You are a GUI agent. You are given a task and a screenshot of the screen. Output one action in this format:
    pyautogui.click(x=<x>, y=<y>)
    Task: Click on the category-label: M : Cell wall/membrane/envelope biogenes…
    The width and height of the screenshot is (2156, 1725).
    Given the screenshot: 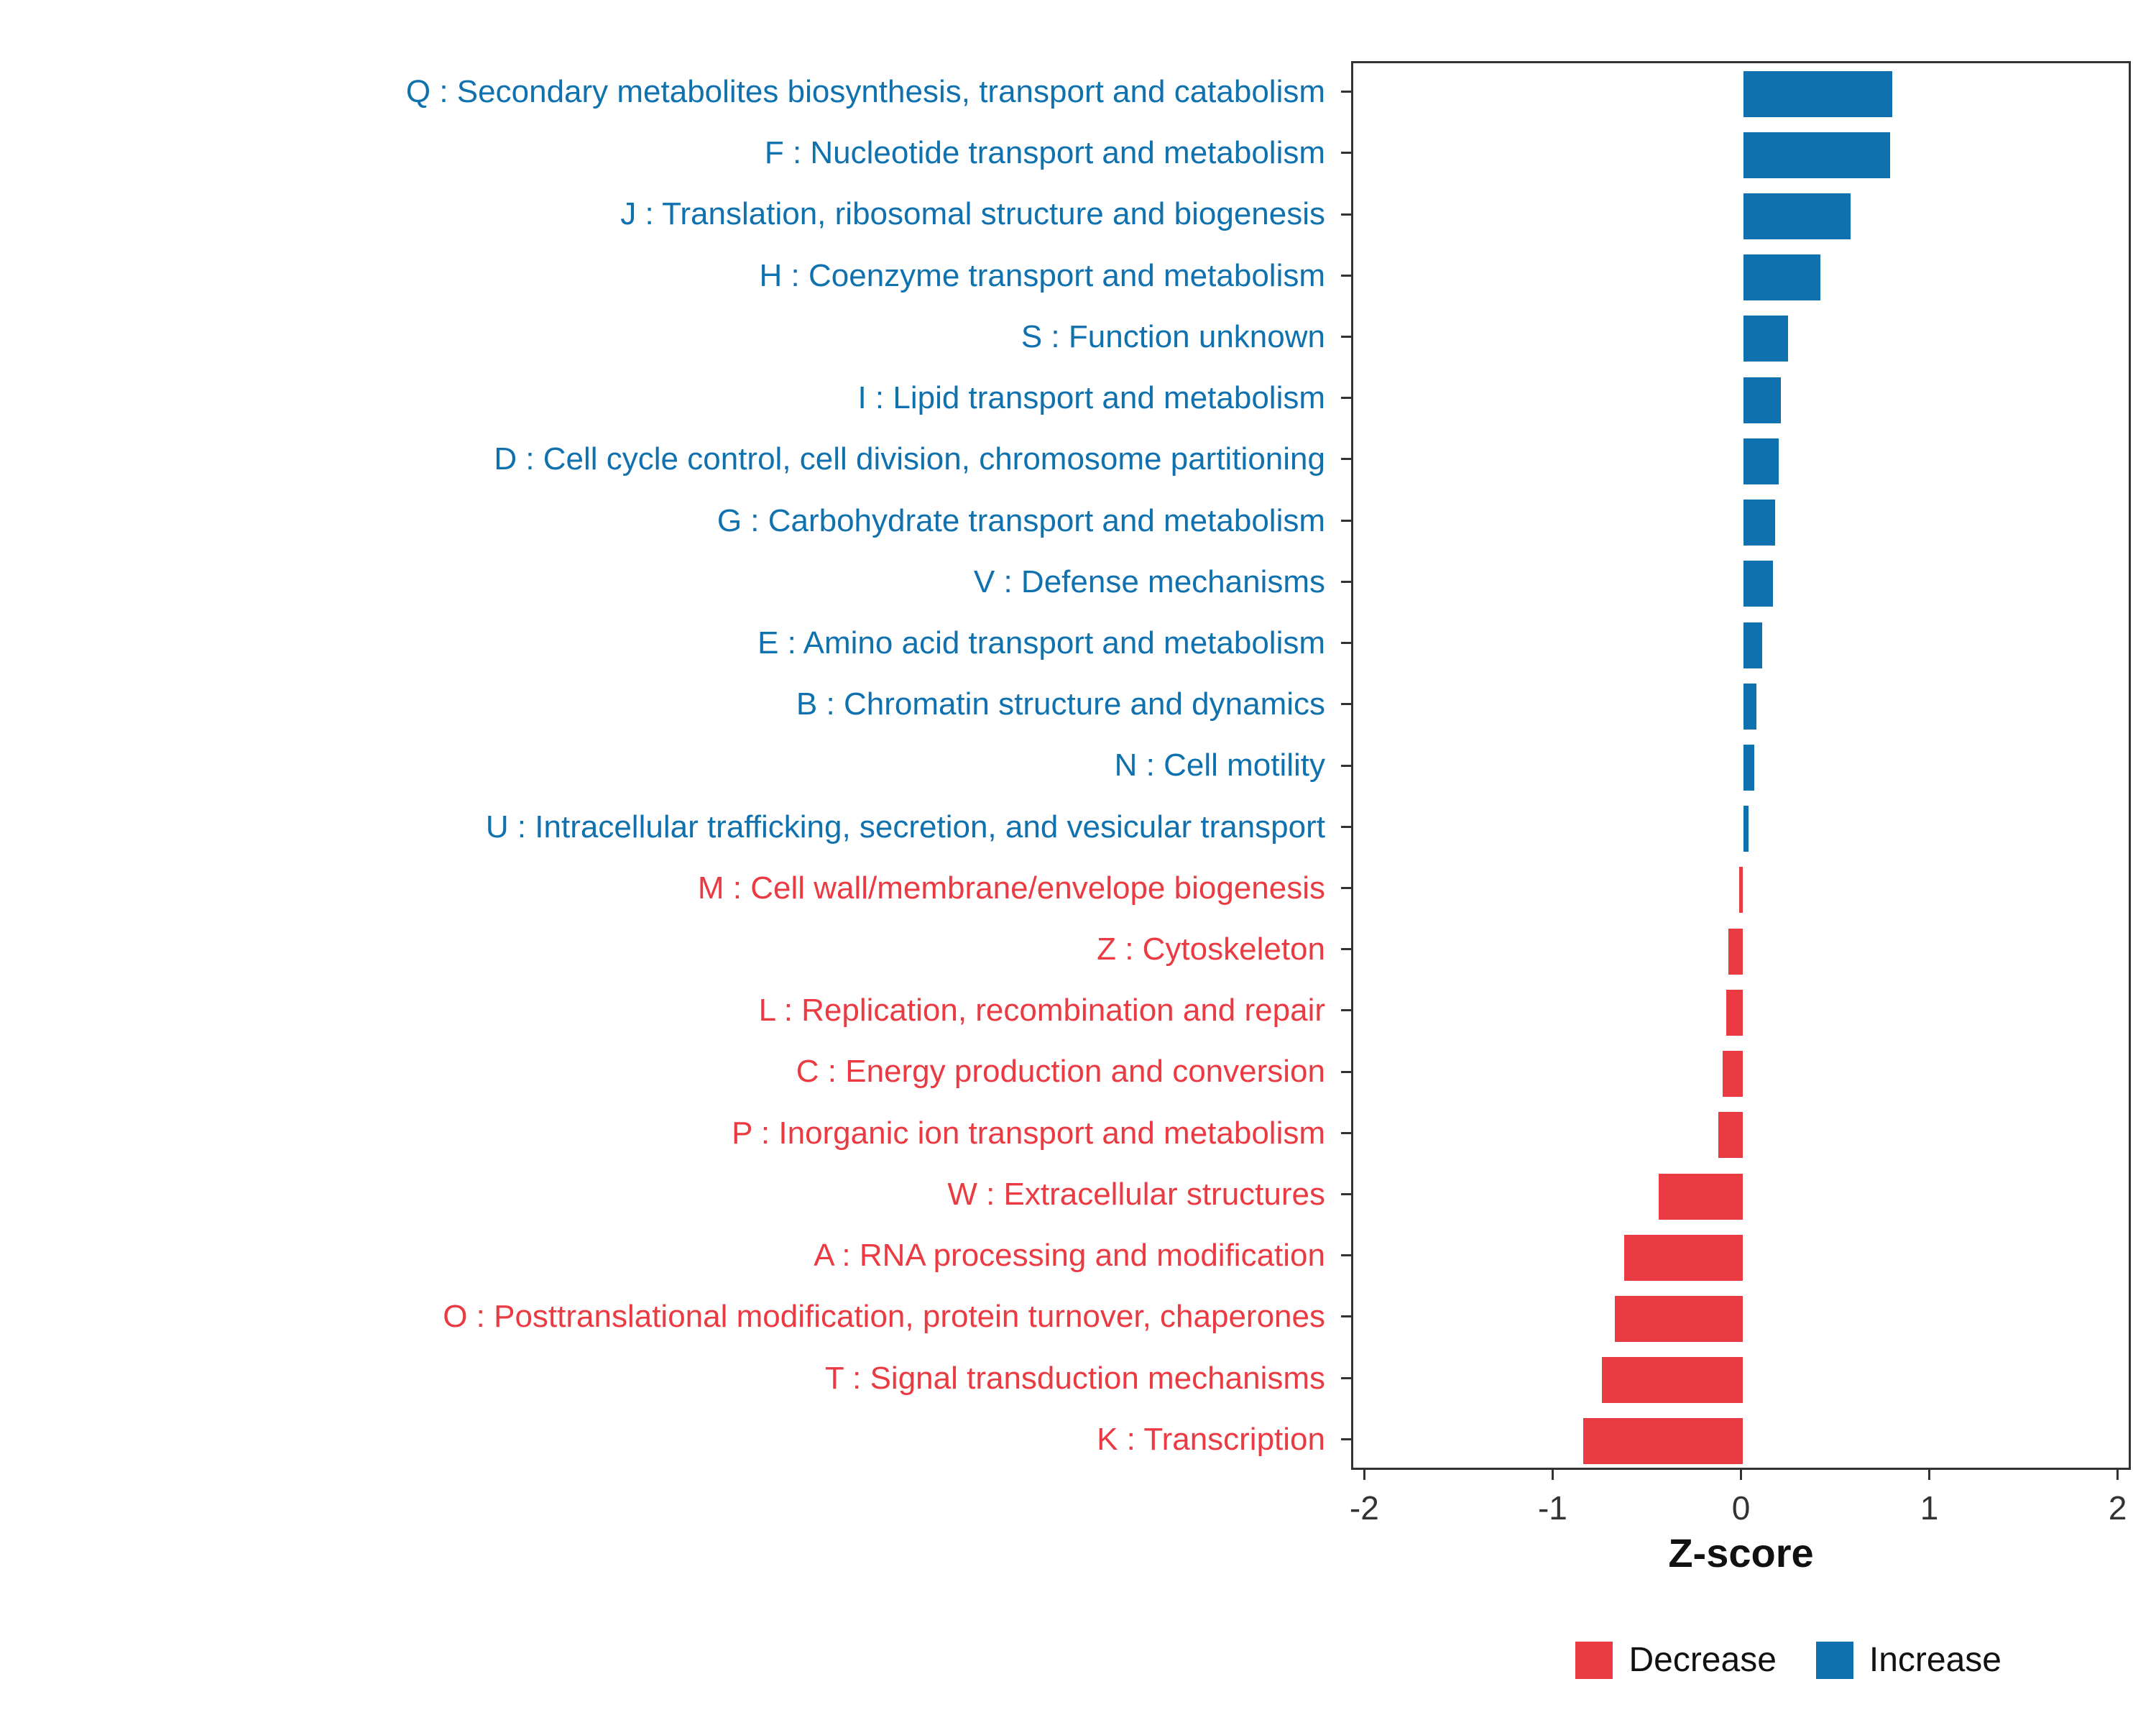 What is the action you would take?
    pyautogui.click(x=1011, y=888)
    